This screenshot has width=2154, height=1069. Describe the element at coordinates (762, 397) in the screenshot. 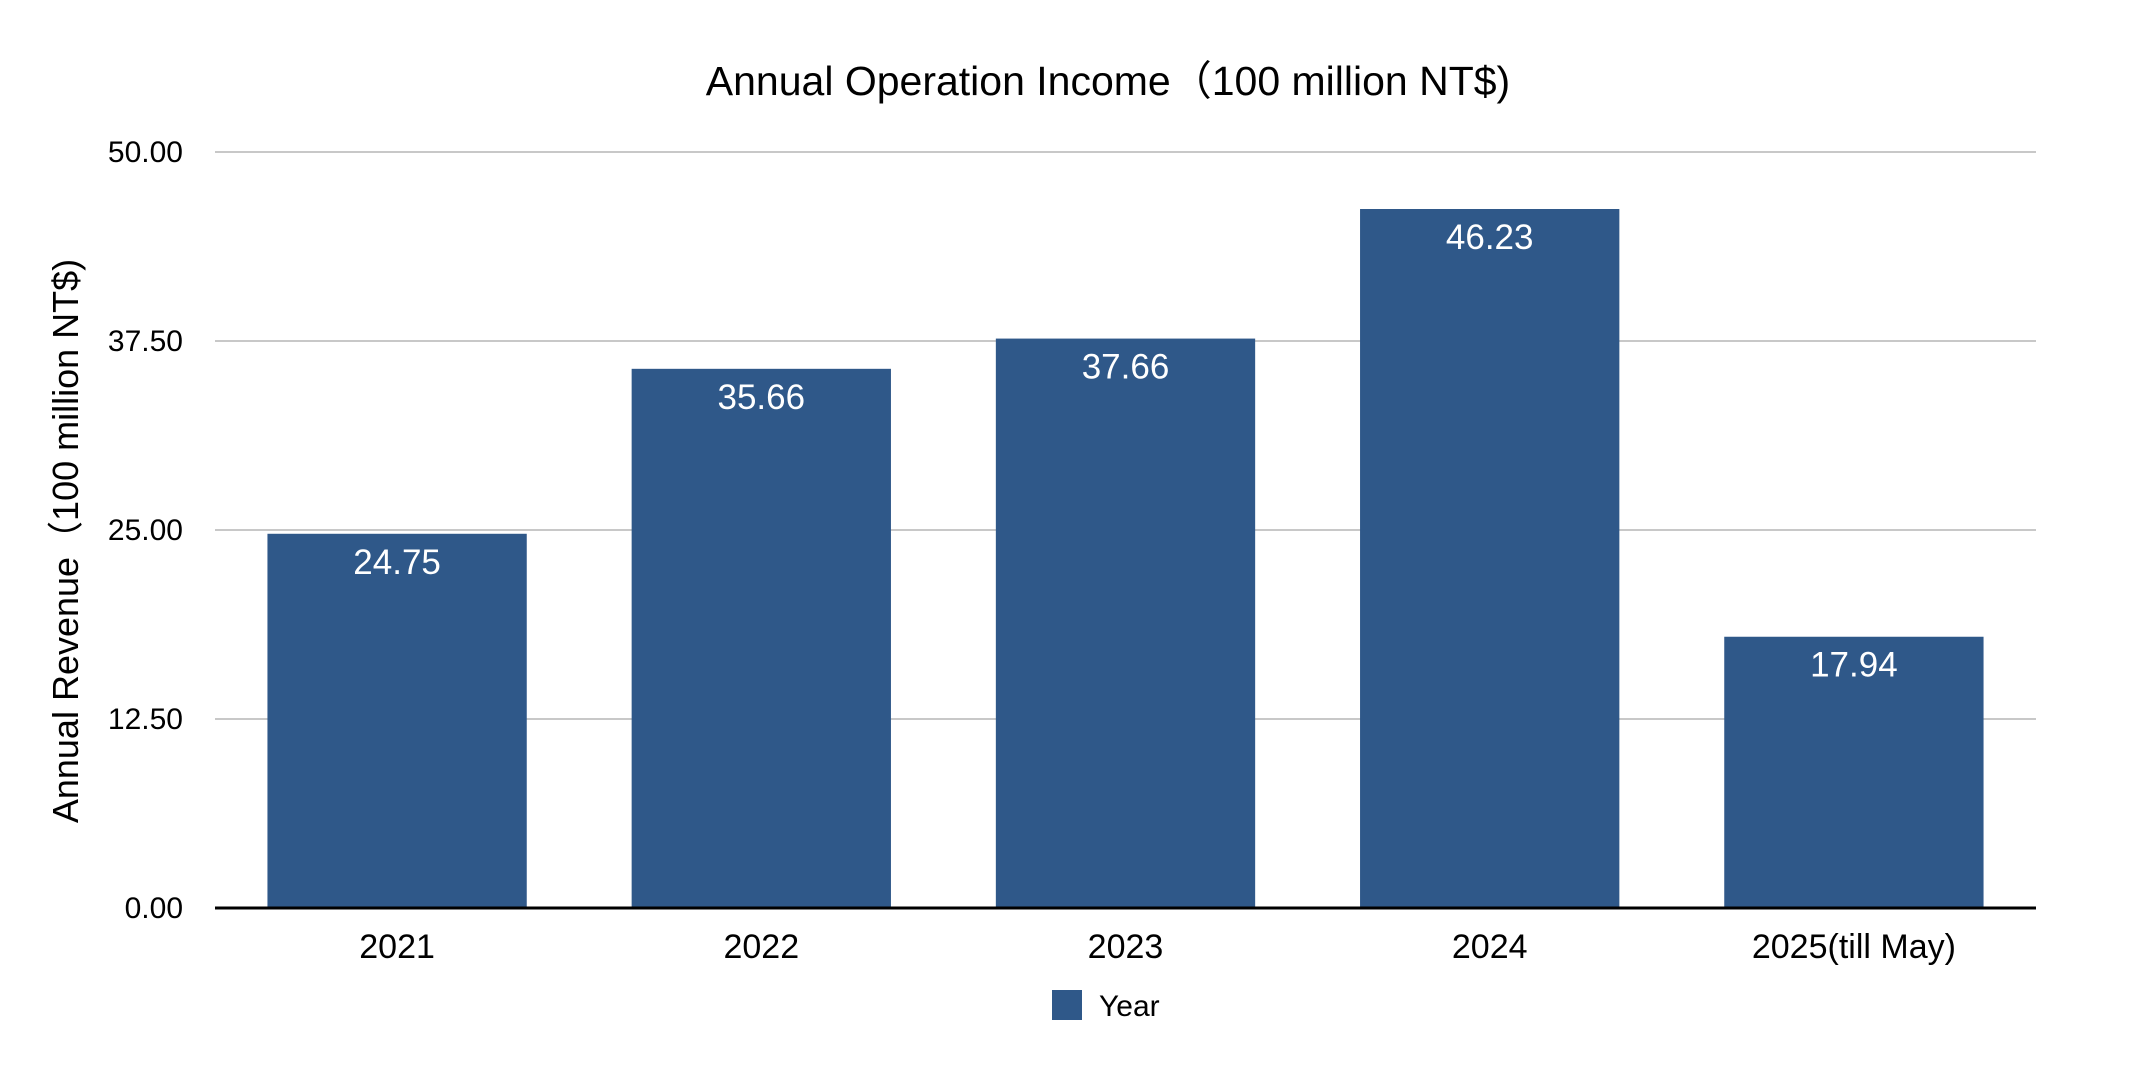

I see `data-label: 35.66` at that location.